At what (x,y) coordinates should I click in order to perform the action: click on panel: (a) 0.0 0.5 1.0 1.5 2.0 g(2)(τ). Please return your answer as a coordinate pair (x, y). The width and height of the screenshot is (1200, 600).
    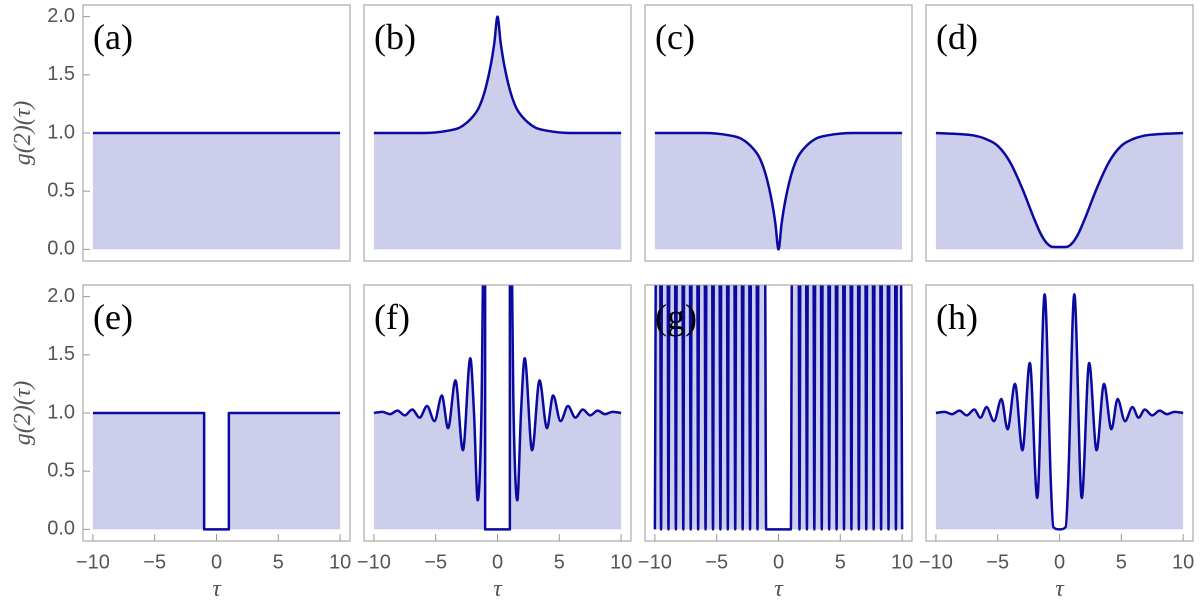
    Looking at the image, I should click on (180, 133).